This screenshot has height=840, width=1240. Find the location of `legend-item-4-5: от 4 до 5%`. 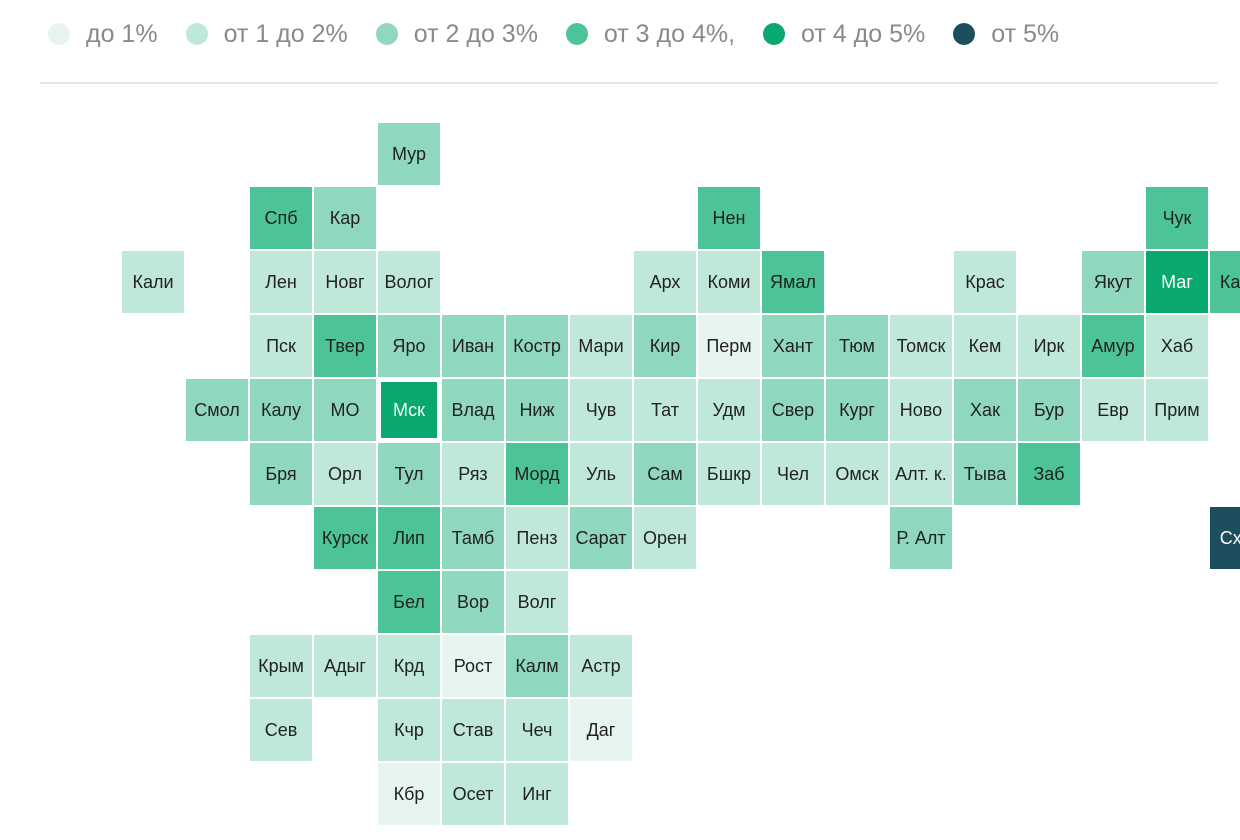

legend-item-4-5: от 4 до 5% is located at coordinates (844, 34).